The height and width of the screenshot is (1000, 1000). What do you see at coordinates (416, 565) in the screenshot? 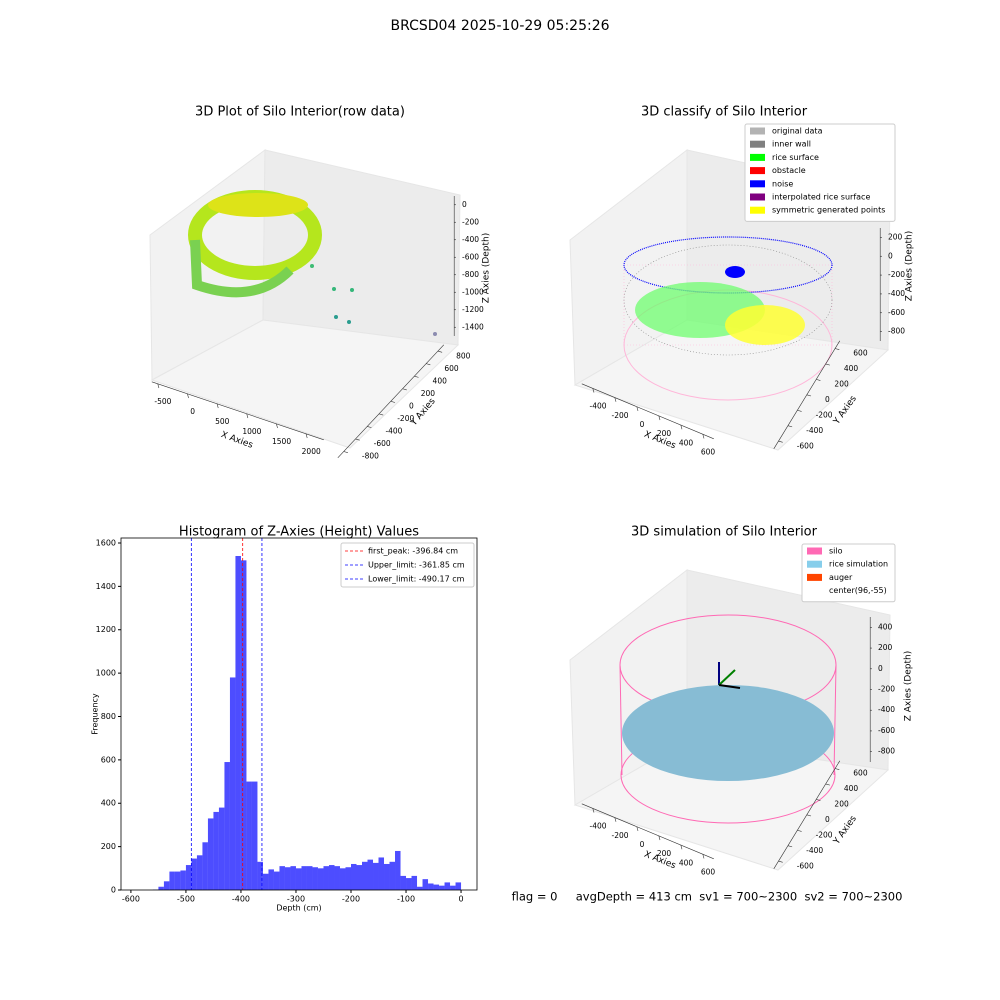
I see `legend-label: Upper_limit: -361.85 cm` at bounding box center [416, 565].